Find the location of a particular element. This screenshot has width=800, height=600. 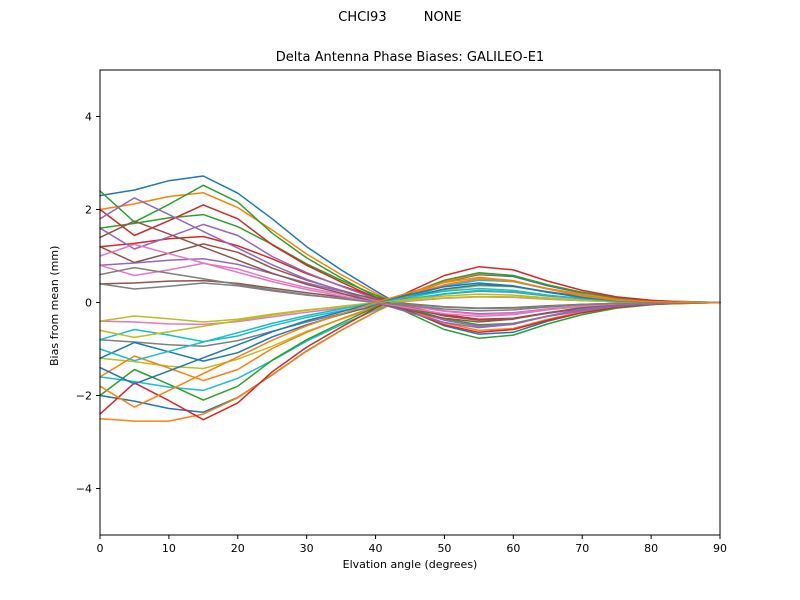

x-tick-label: 0 is located at coordinates (100, 548).